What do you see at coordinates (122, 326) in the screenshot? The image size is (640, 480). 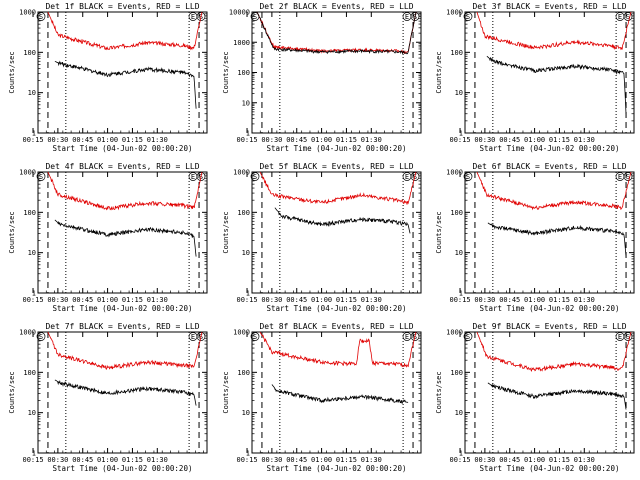 I see `panel-title: Det 7f BLACK = Events, RED = LLD` at bounding box center [122, 326].